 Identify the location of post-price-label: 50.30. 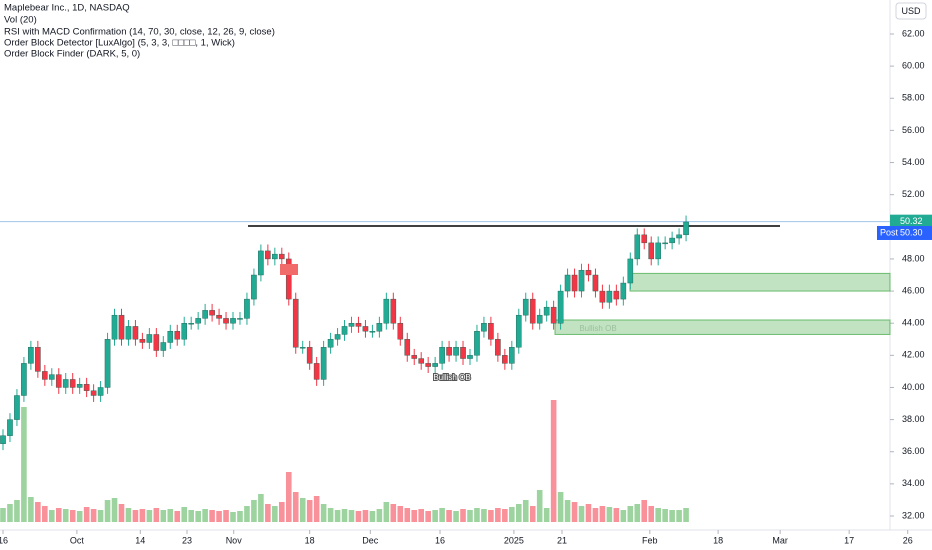
(911, 232).